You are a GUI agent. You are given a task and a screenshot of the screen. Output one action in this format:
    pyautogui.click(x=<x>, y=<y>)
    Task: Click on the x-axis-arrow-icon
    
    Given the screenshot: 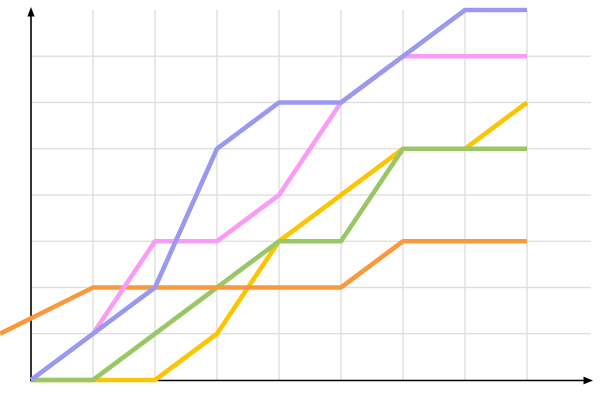 What is the action you would take?
    pyautogui.click(x=588, y=380)
    